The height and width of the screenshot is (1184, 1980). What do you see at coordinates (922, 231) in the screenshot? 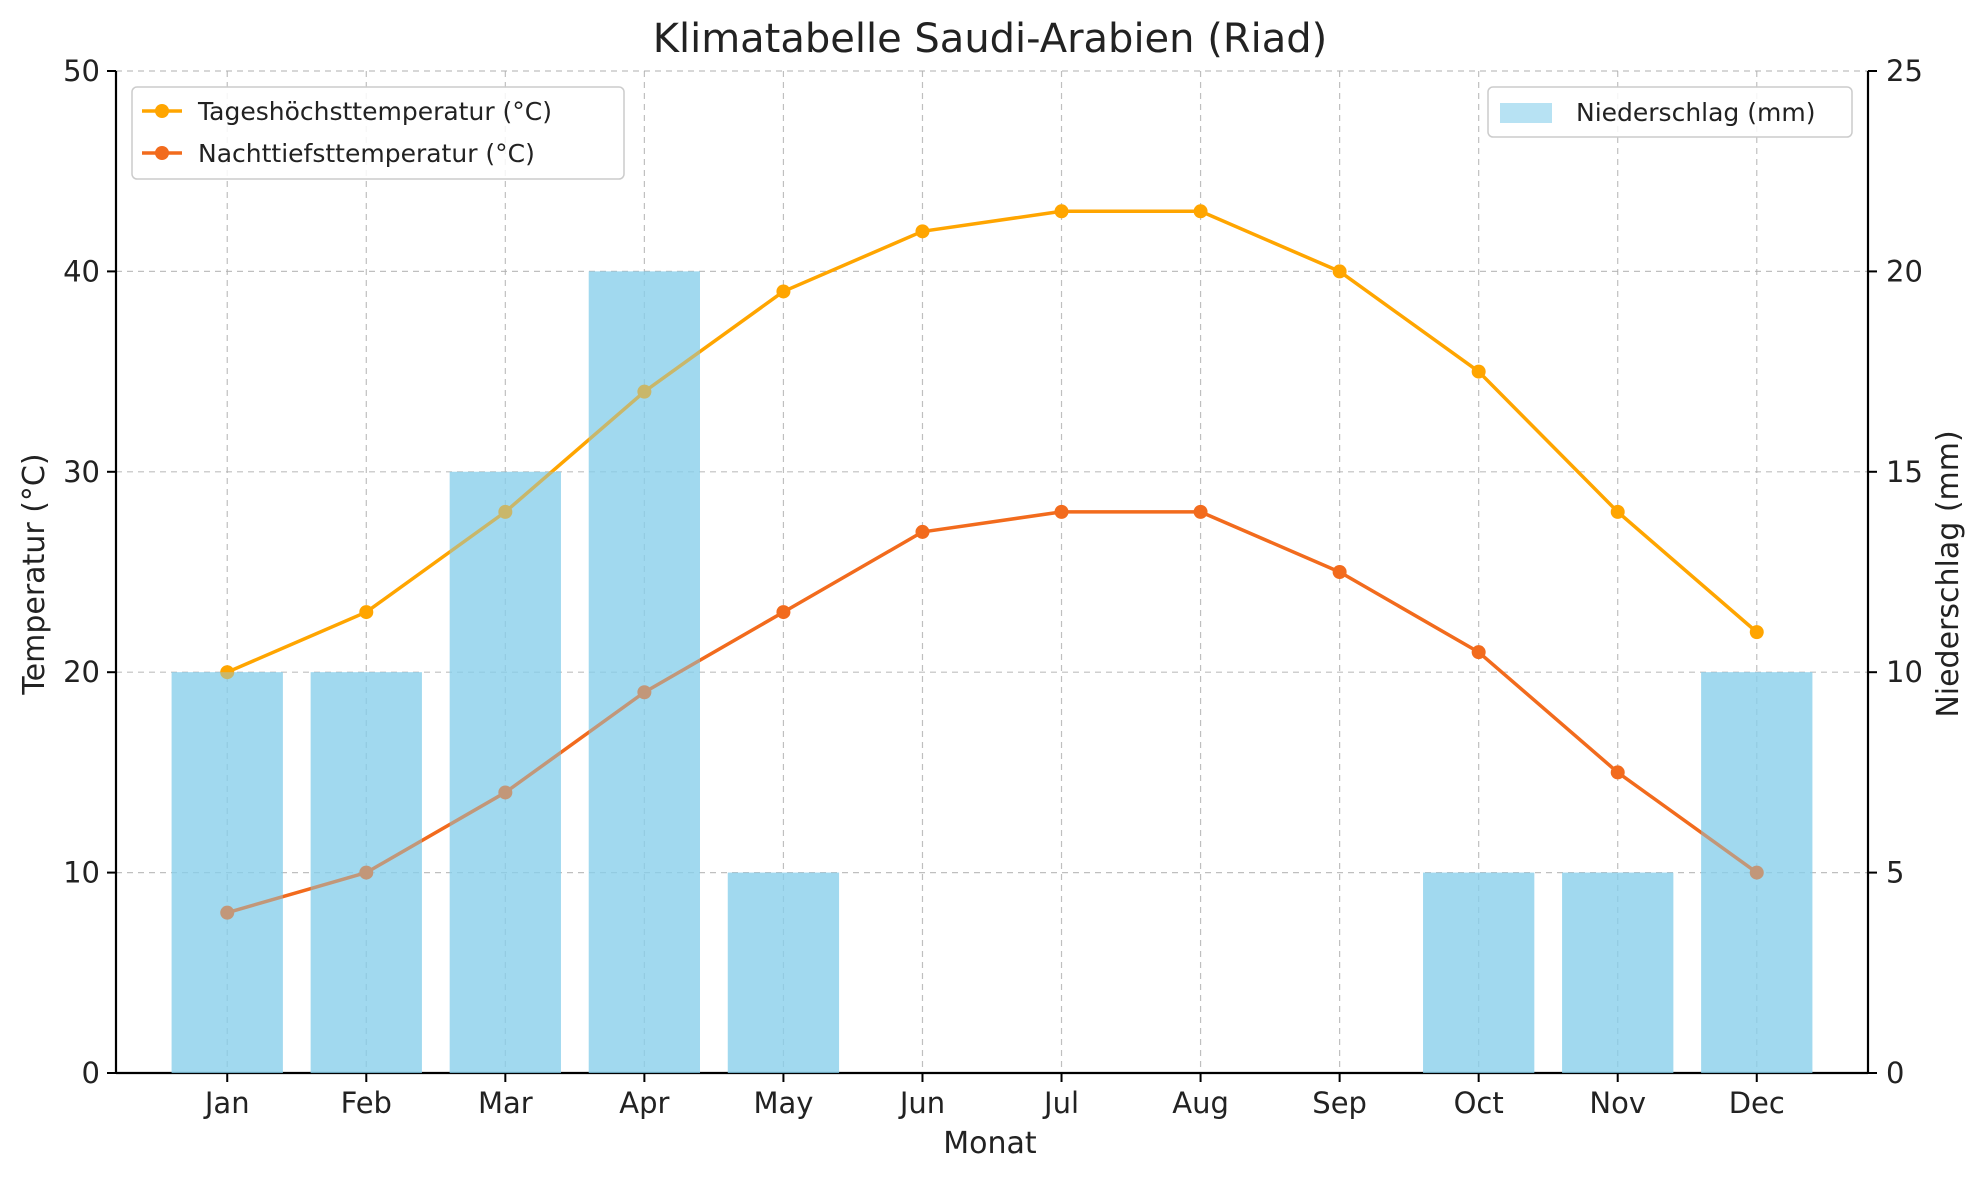
I see `series-point-max-jun` at bounding box center [922, 231].